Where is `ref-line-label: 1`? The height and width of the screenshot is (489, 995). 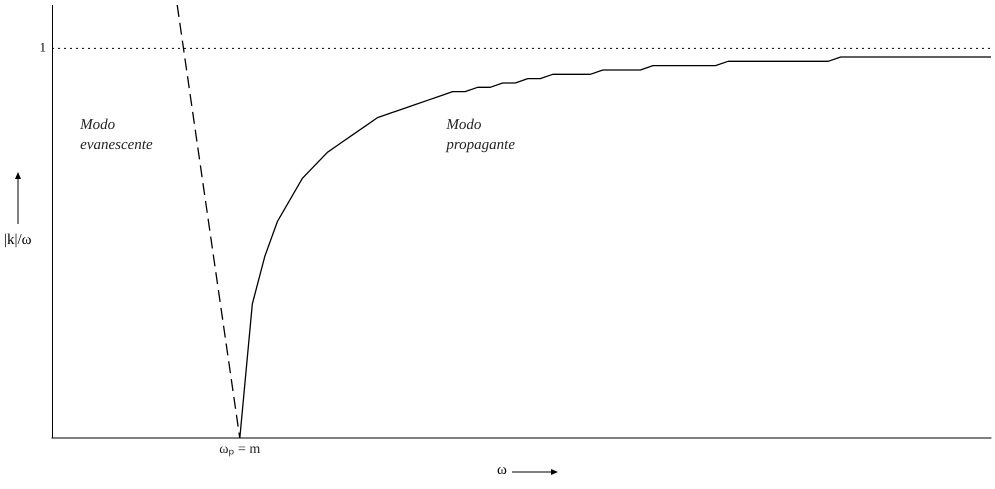
ref-line-label: 1 is located at coordinates (43, 47).